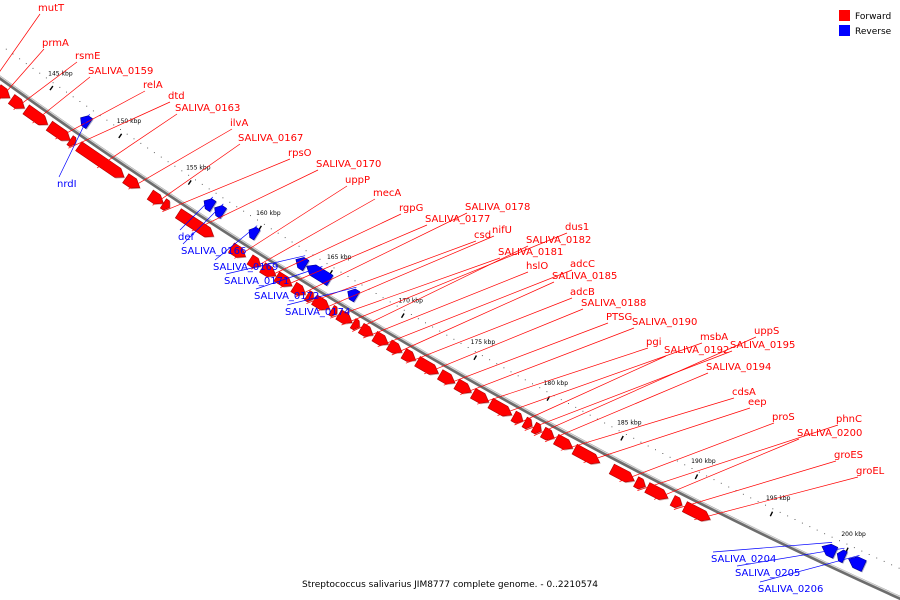 This screenshot has width=900, height=600. What do you see at coordinates (245, 267) in the screenshot?
I see `reverse-gene-label: SALIVA_0169` at bounding box center [245, 267].